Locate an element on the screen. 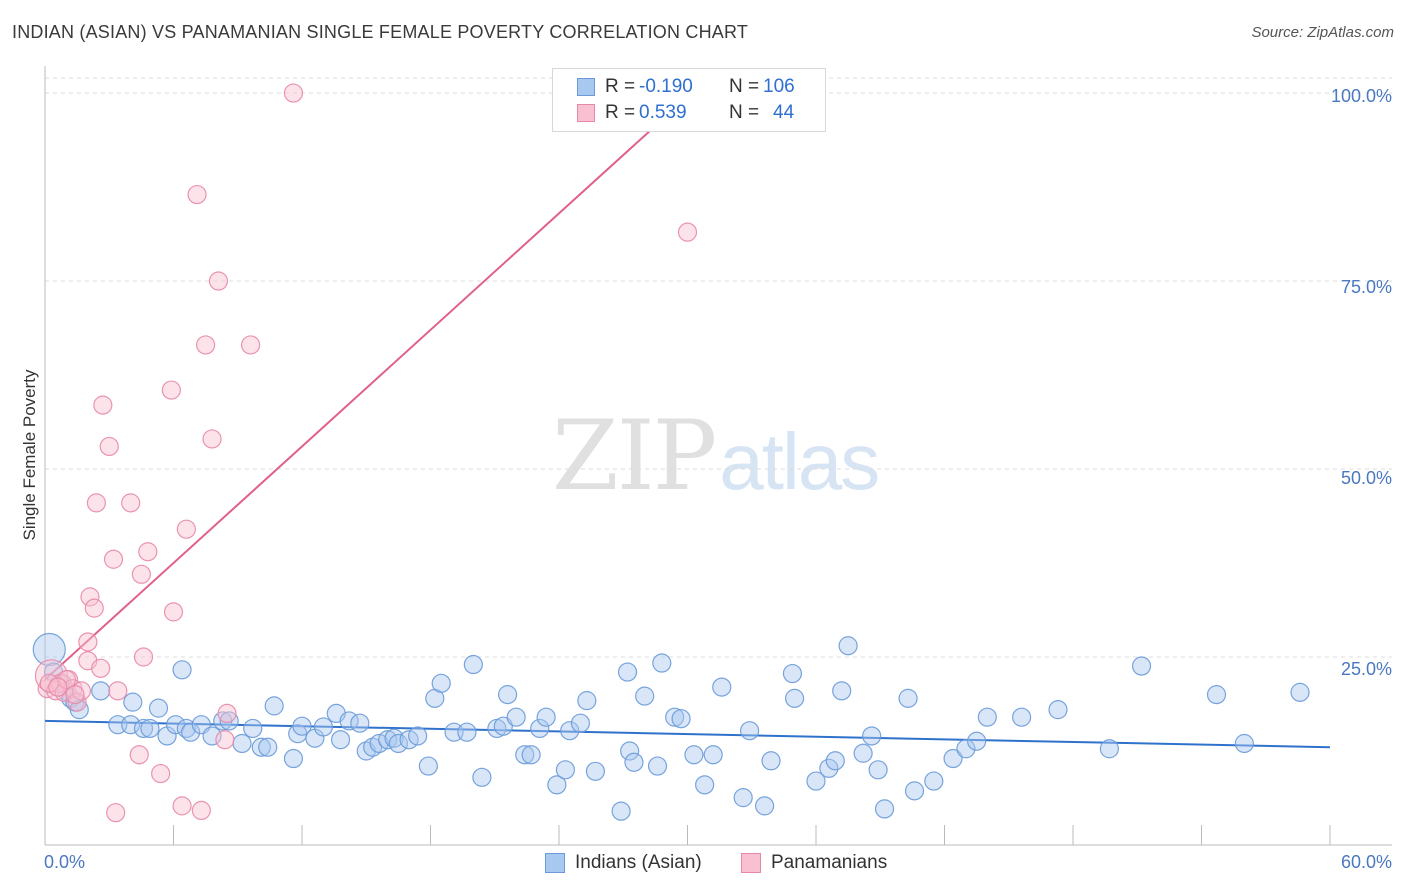 This screenshot has height=892, width=1406. legend-swatch-panamanians is located at coordinates (586, 113).